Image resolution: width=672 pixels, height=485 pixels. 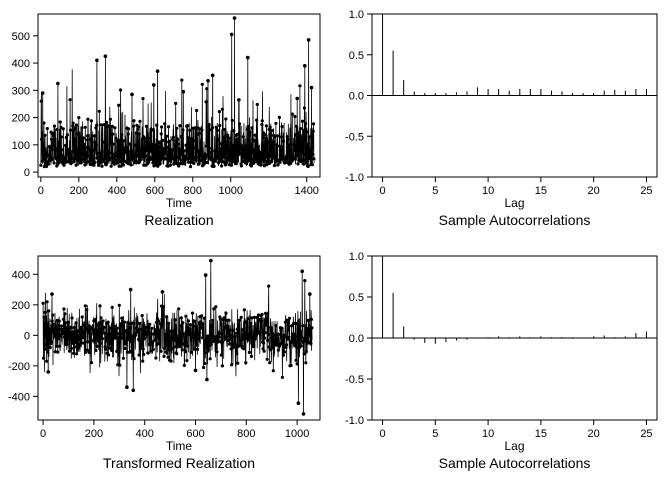 What do you see at coordinates (541, 434) in the screenshot?
I see `x-tick-label: 15` at bounding box center [541, 434].